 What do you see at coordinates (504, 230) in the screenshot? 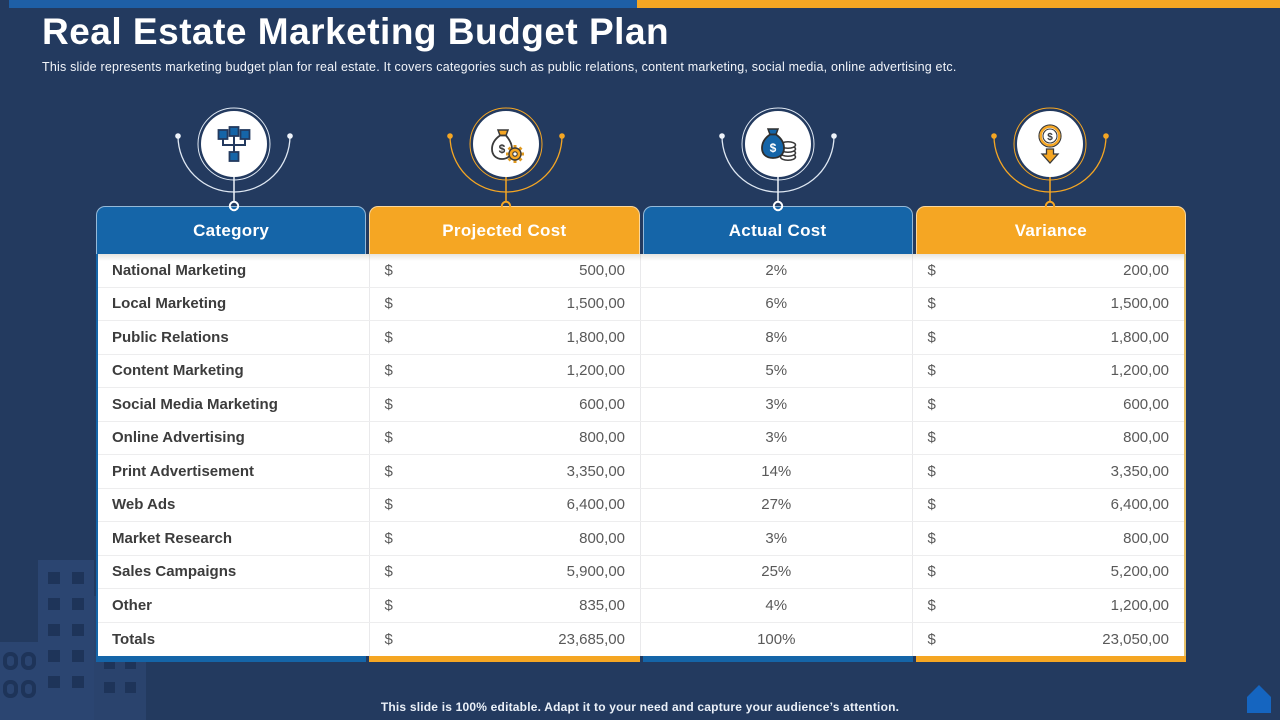
I see `column-header-projected-cost: Projected Cost` at bounding box center [504, 230].